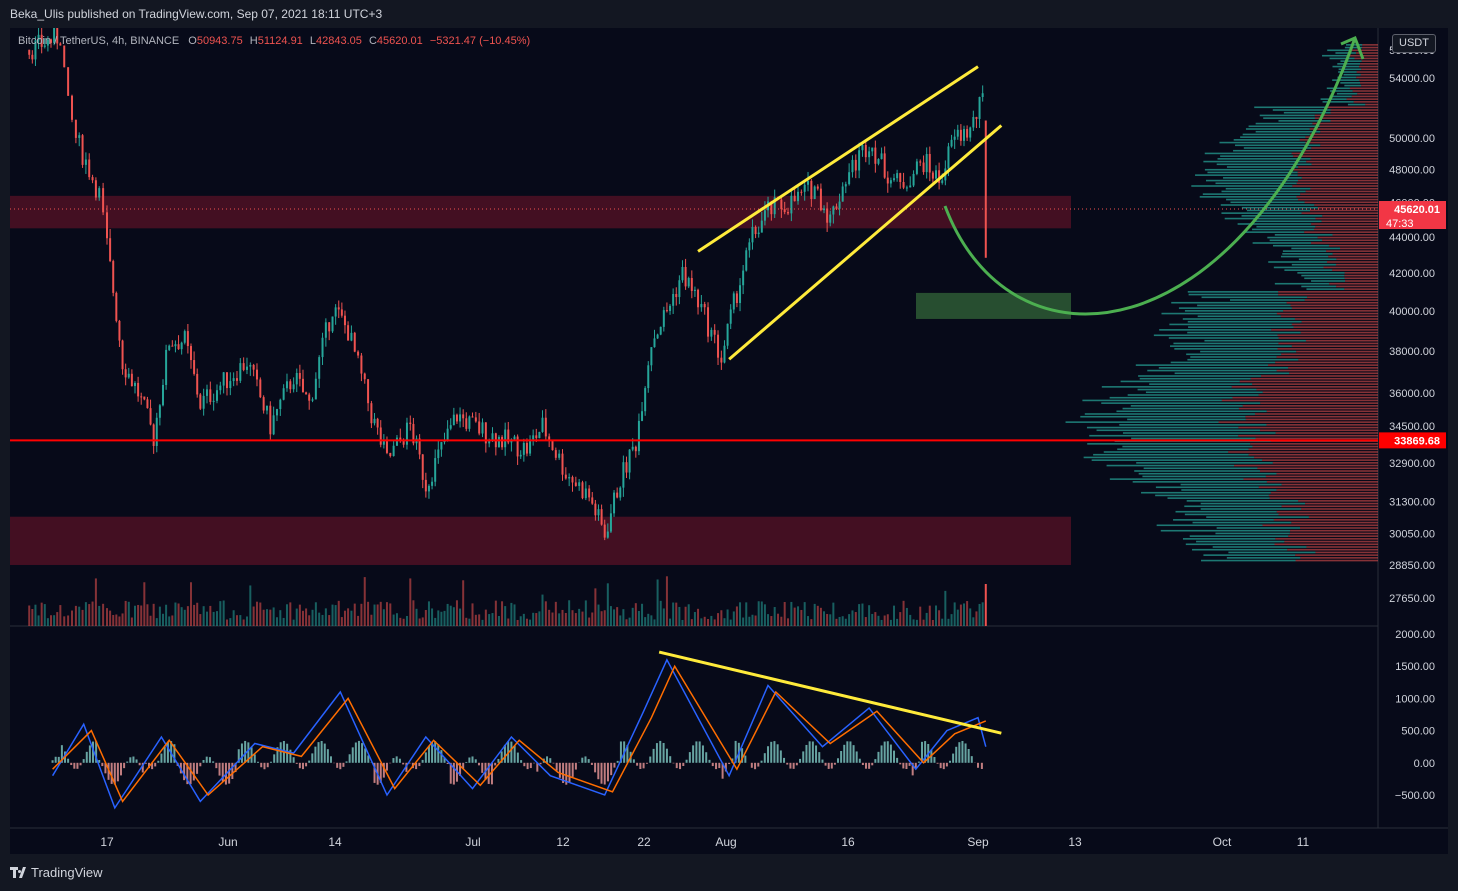  Describe the element at coordinates (540, 540) in the screenshot. I see `support-zone` at that location.